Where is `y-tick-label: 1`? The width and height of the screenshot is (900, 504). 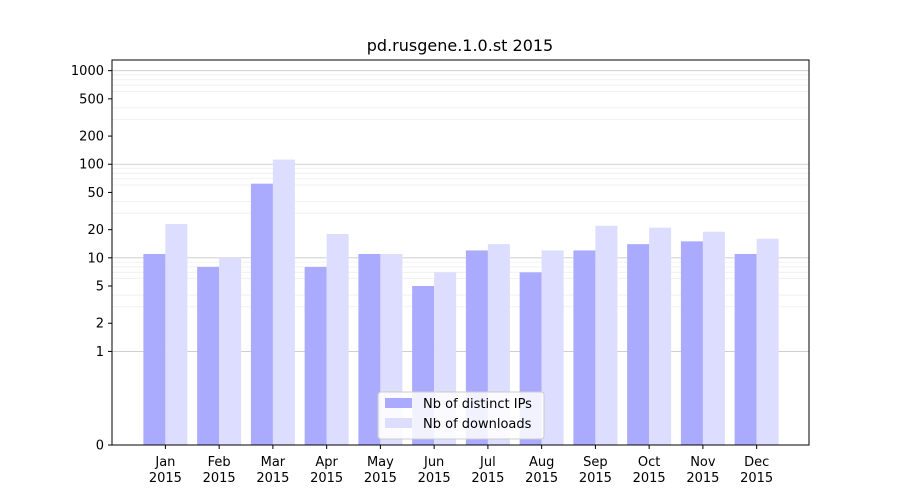 y-tick-label: 1 is located at coordinates (100, 352).